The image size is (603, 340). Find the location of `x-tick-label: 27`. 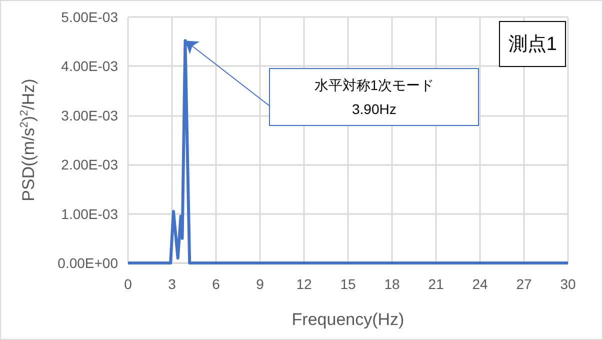

x-tick-label: 27 is located at coordinates (524, 284).